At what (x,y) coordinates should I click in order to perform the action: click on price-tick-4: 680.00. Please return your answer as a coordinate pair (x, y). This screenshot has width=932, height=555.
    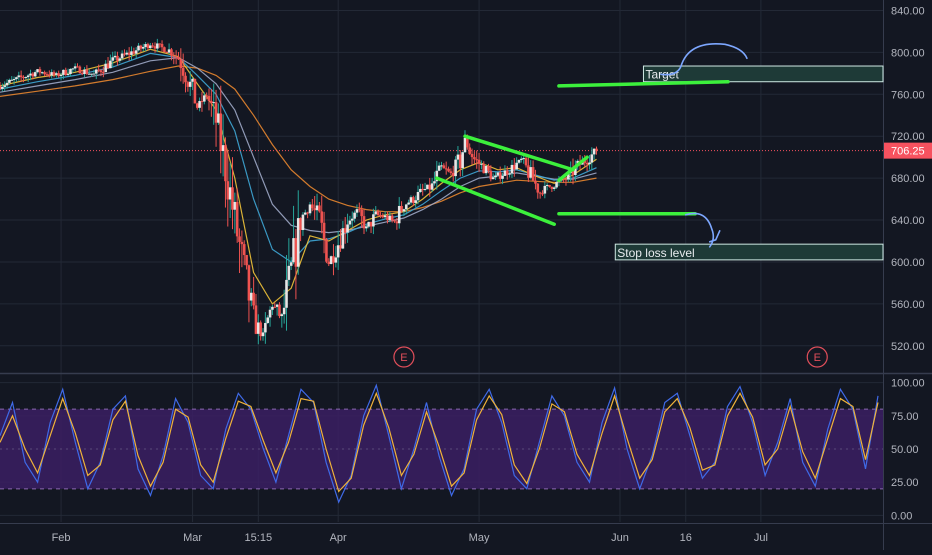
    Looking at the image, I should click on (908, 179).